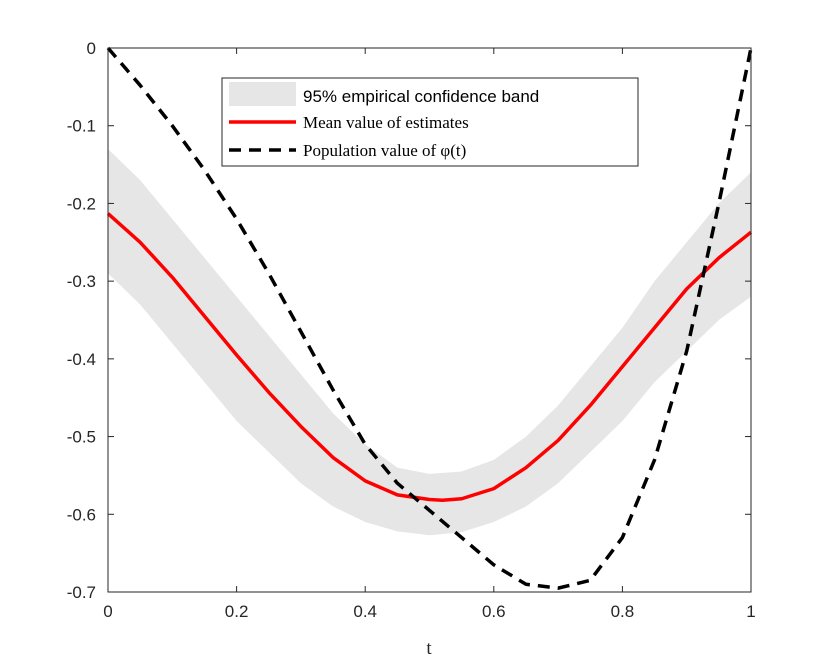 The image size is (830, 664). I want to click on y-tick-label: -0.4, so click(81, 359).